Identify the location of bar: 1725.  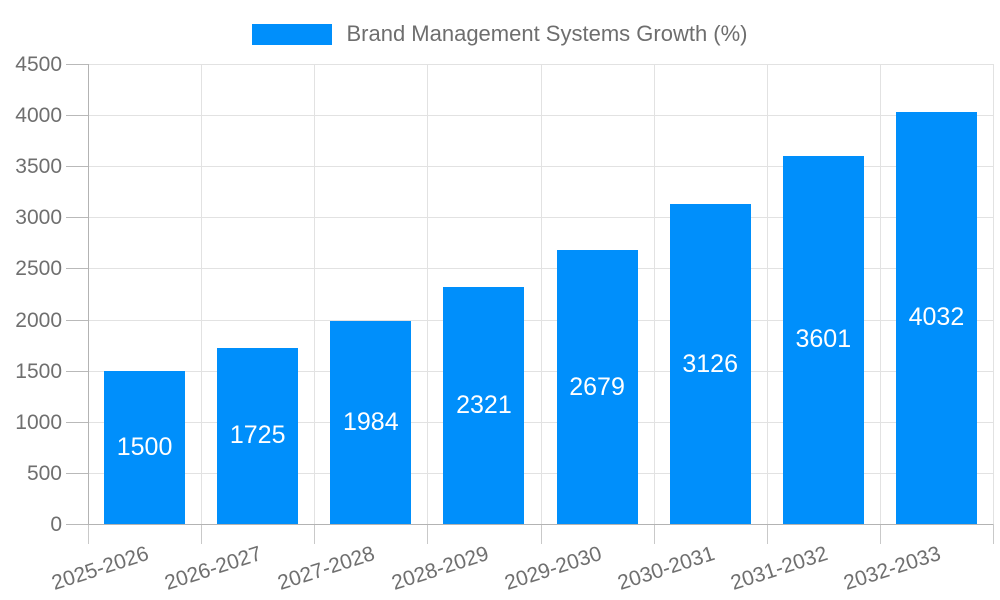
(258, 435).